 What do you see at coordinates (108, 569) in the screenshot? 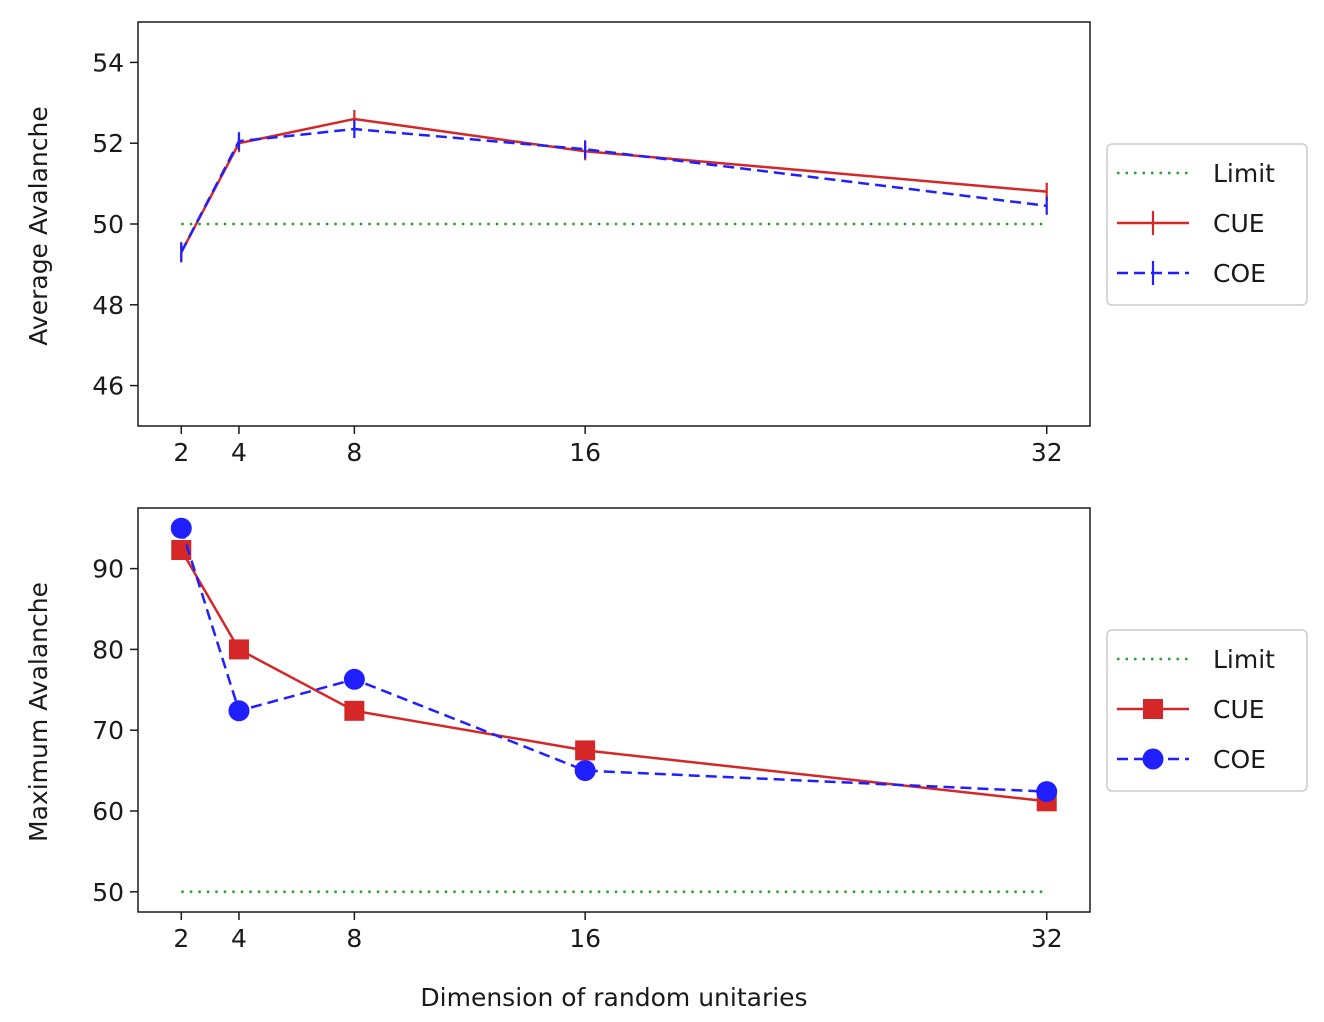
I see `y-tick-label: 90` at bounding box center [108, 569].